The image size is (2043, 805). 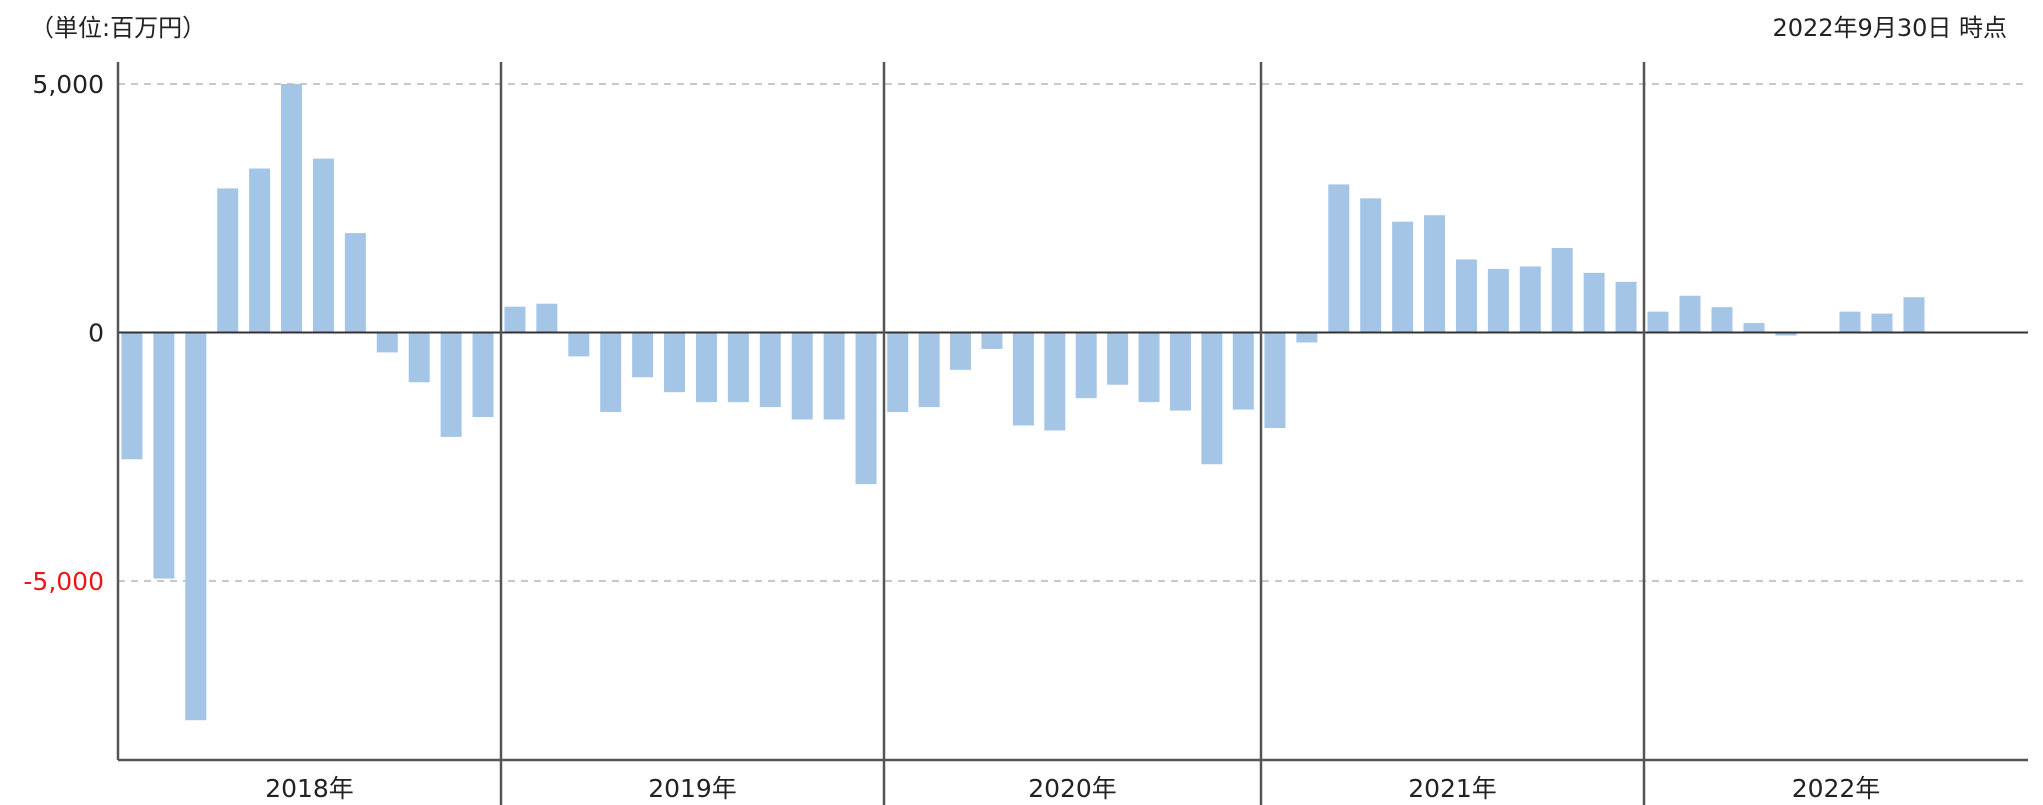 I want to click on x-group-label: 2022年, so click(x=1836, y=788).